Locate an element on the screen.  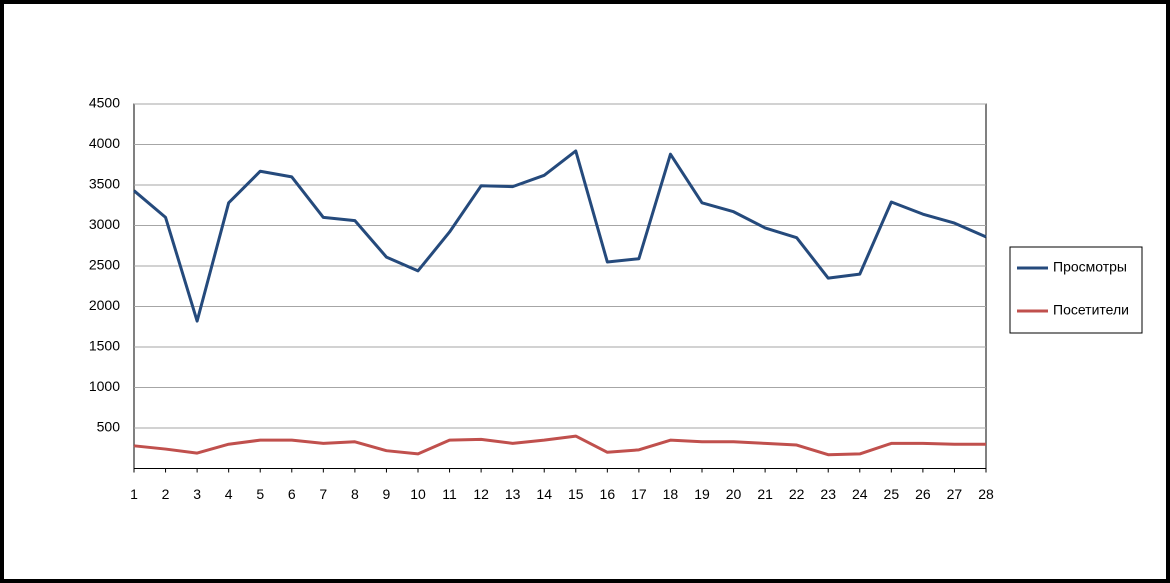
y-tick-label: 1000 is located at coordinates (104, 386).